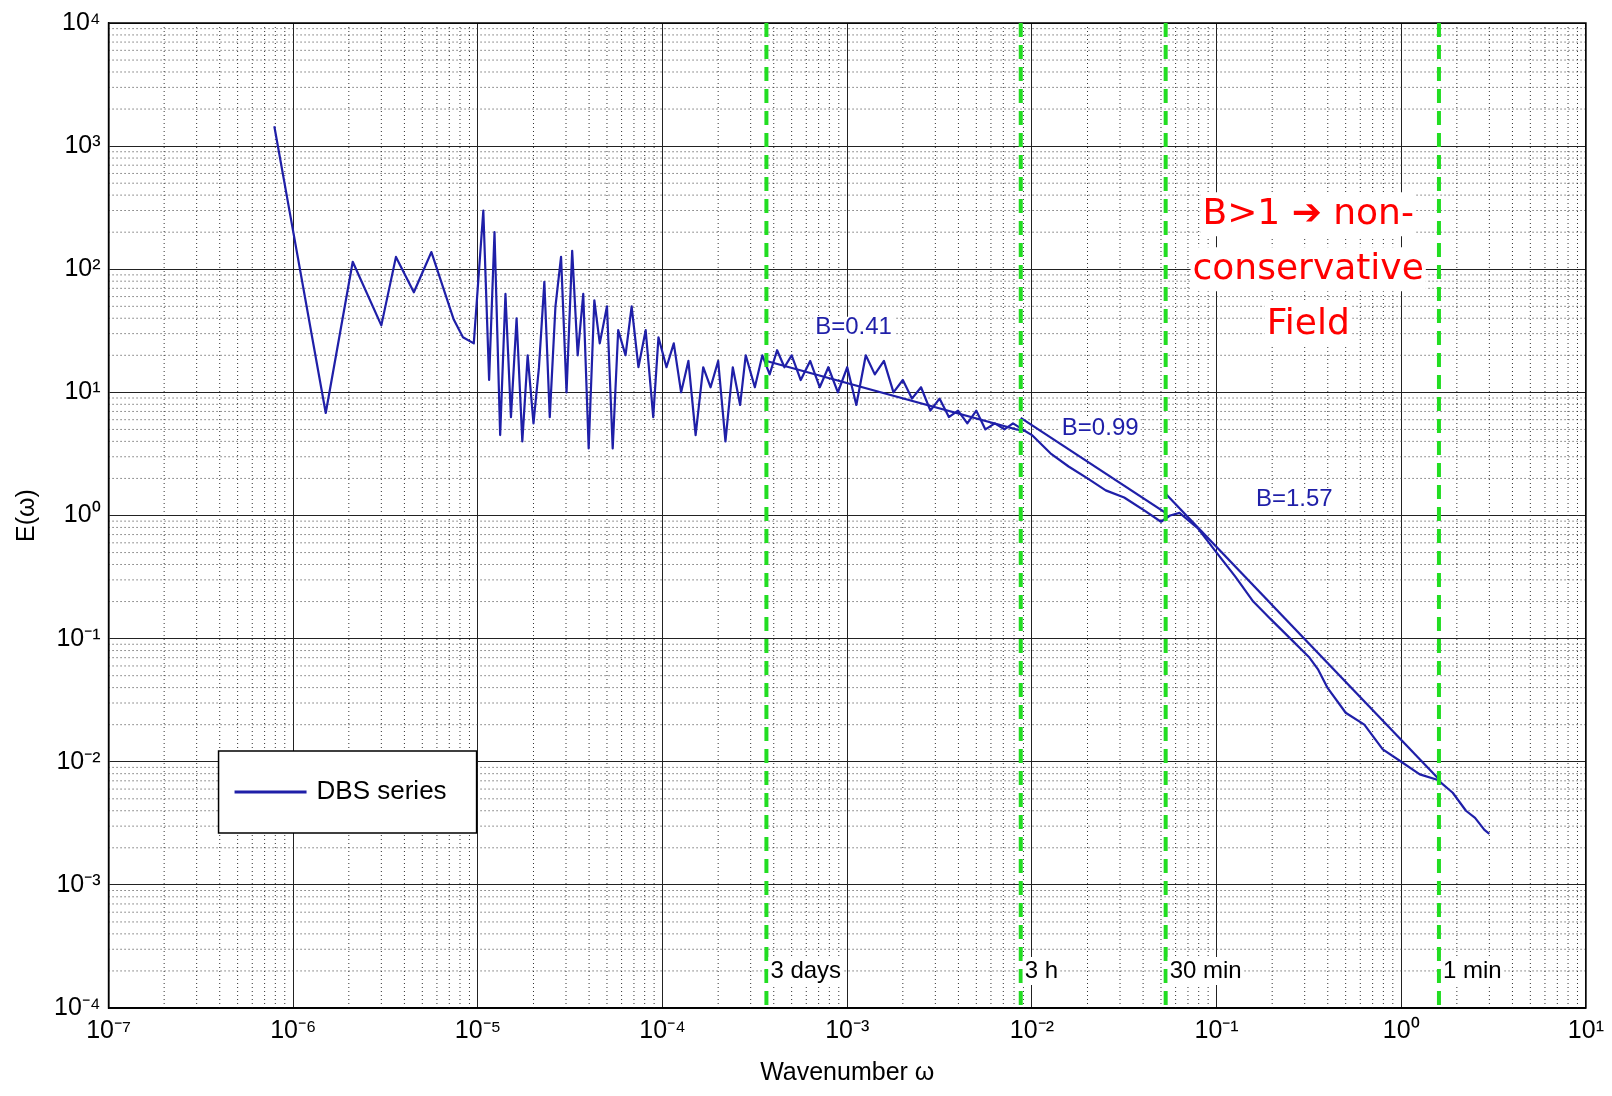  Describe the element at coordinates (1205, 969) in the screenshot. I see `ref-line-label: 30 min` at that location.